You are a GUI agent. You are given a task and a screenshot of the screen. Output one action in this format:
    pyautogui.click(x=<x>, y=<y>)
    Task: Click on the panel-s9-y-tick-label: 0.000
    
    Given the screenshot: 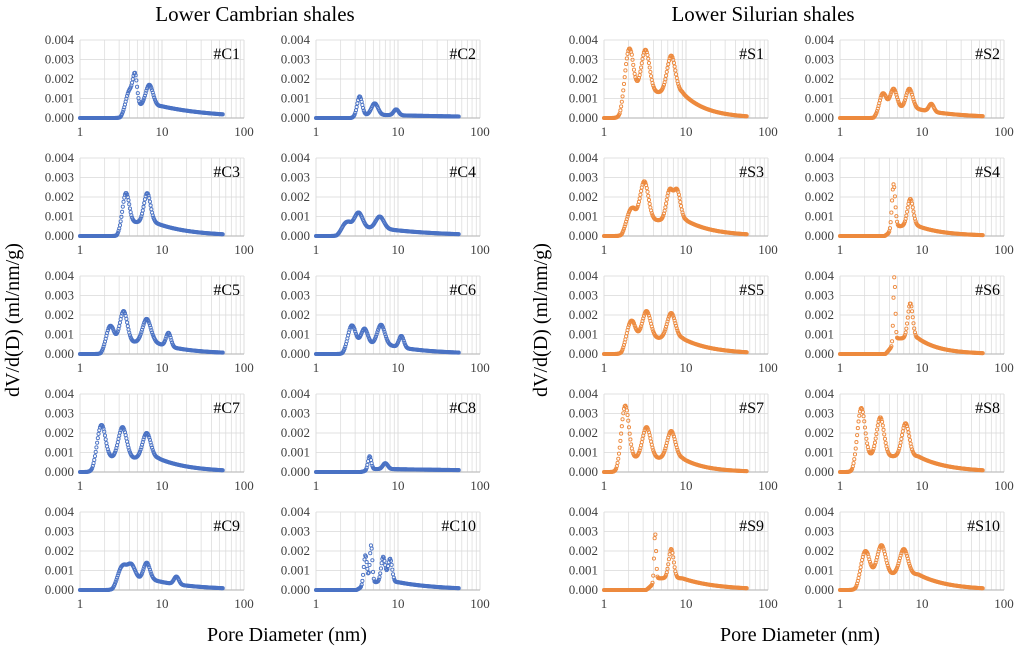 What is the action you would take?
    pyautogui.click(x=583, y=589)
    